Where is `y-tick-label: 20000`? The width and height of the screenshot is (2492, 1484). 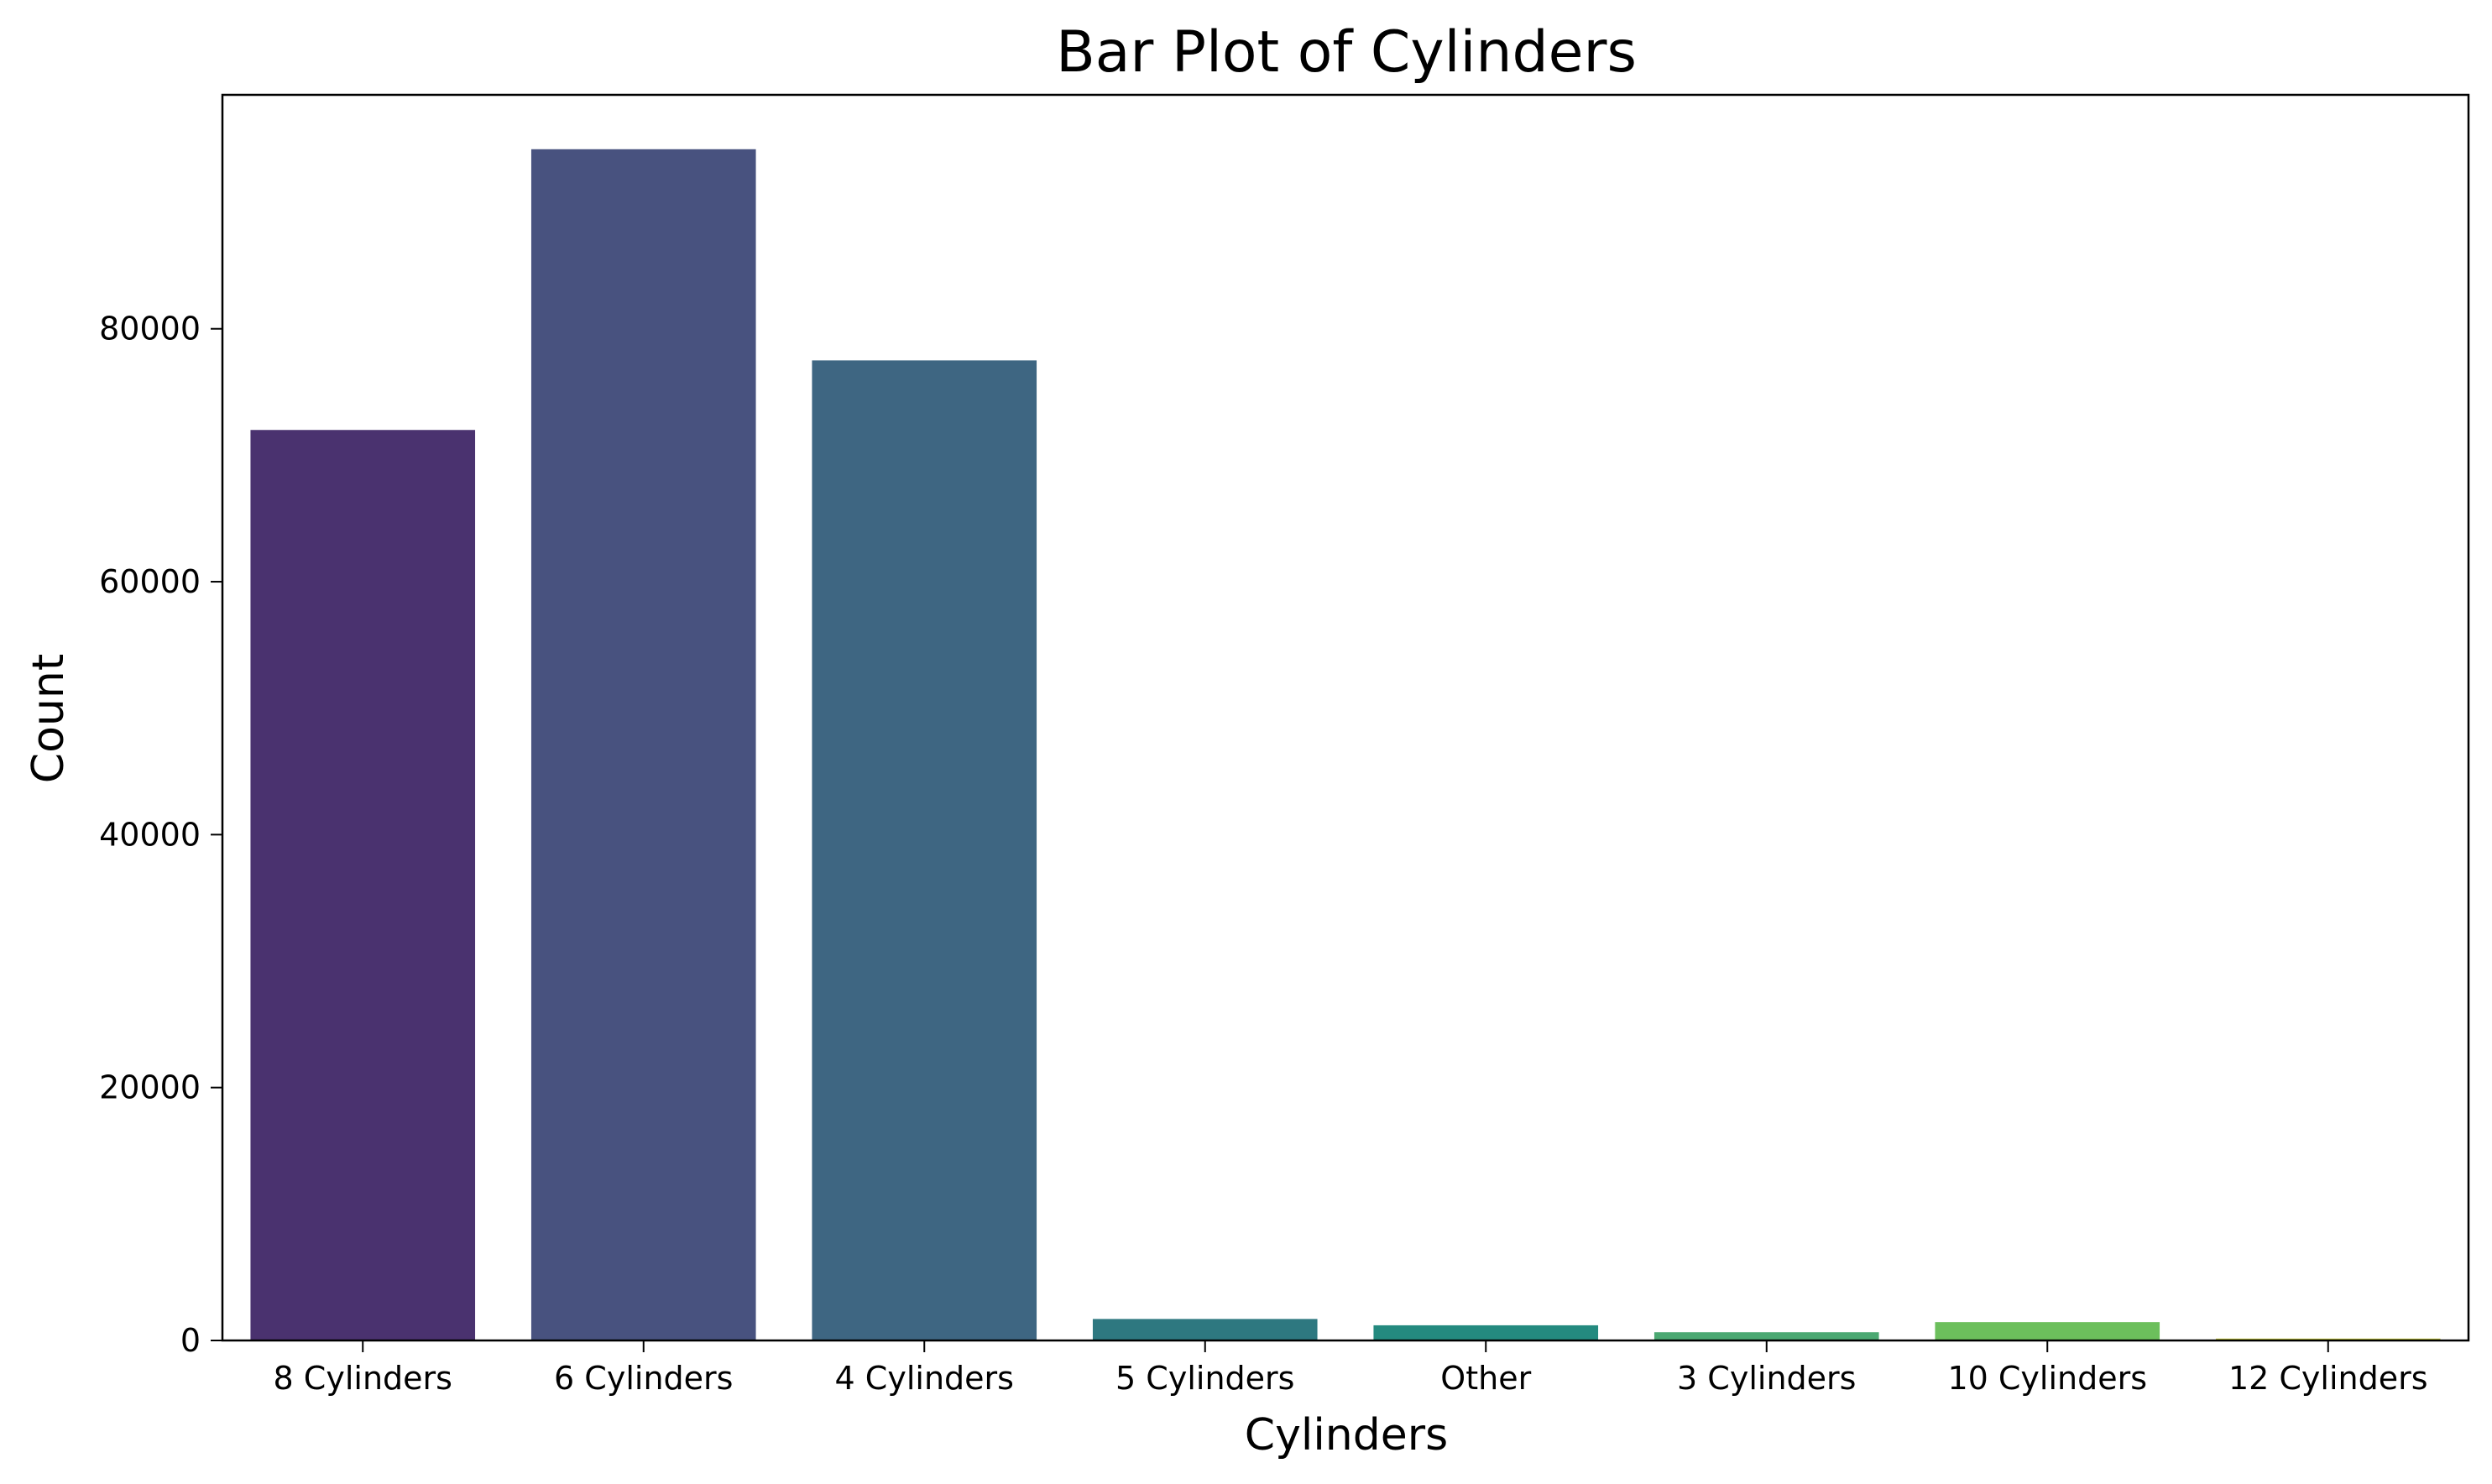 y-tick-label: 20000 is located at coordinates (150, 1087).